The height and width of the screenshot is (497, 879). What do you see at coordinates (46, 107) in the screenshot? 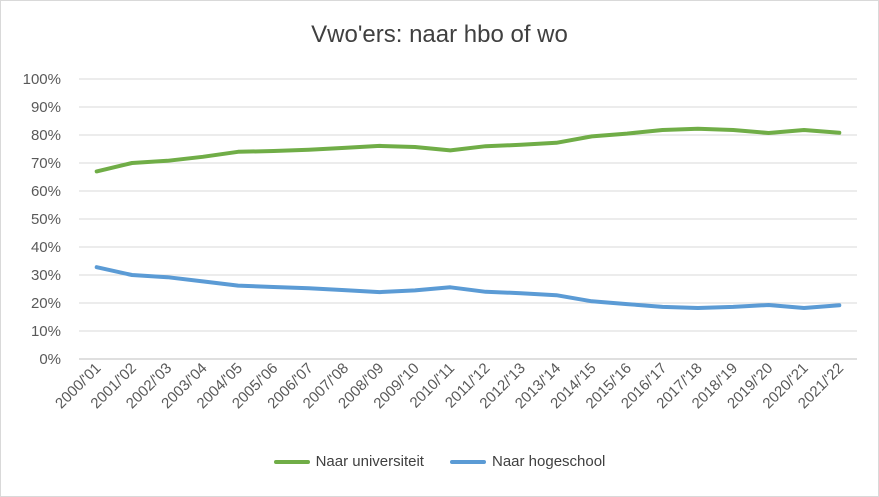
I see `y-tick-label: 90%` at bounding box center [46, 107].